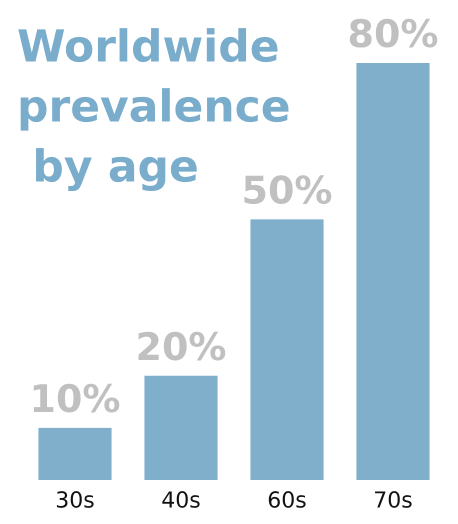 The image size is (458, 524). Describe the element at coordinates (75, 501) in the screenshot. I see `x-tick-label: 30s` at that location.